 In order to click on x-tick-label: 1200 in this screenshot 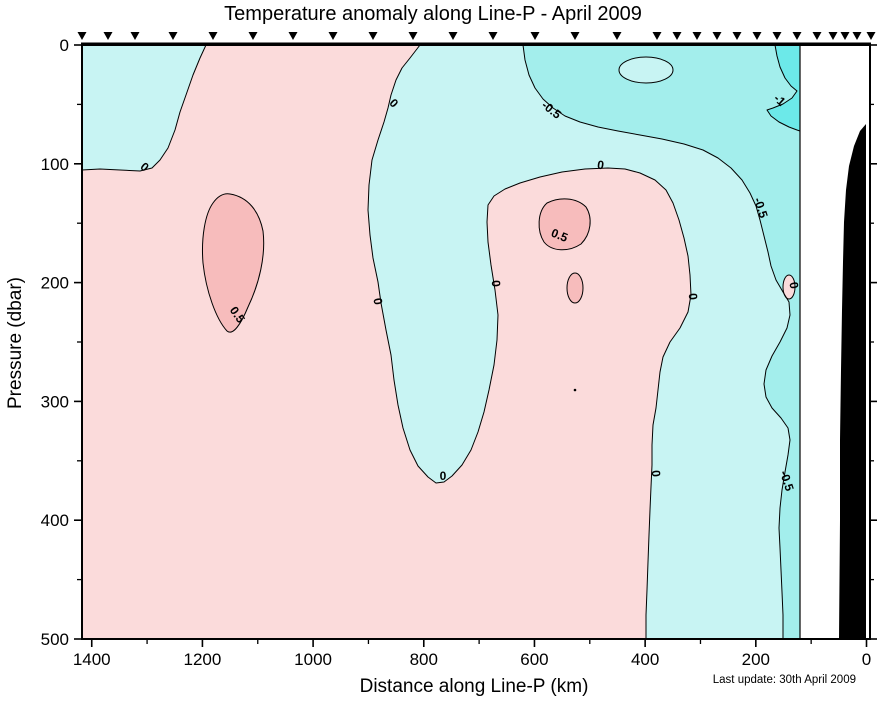, I will do `click(203, 659)`.